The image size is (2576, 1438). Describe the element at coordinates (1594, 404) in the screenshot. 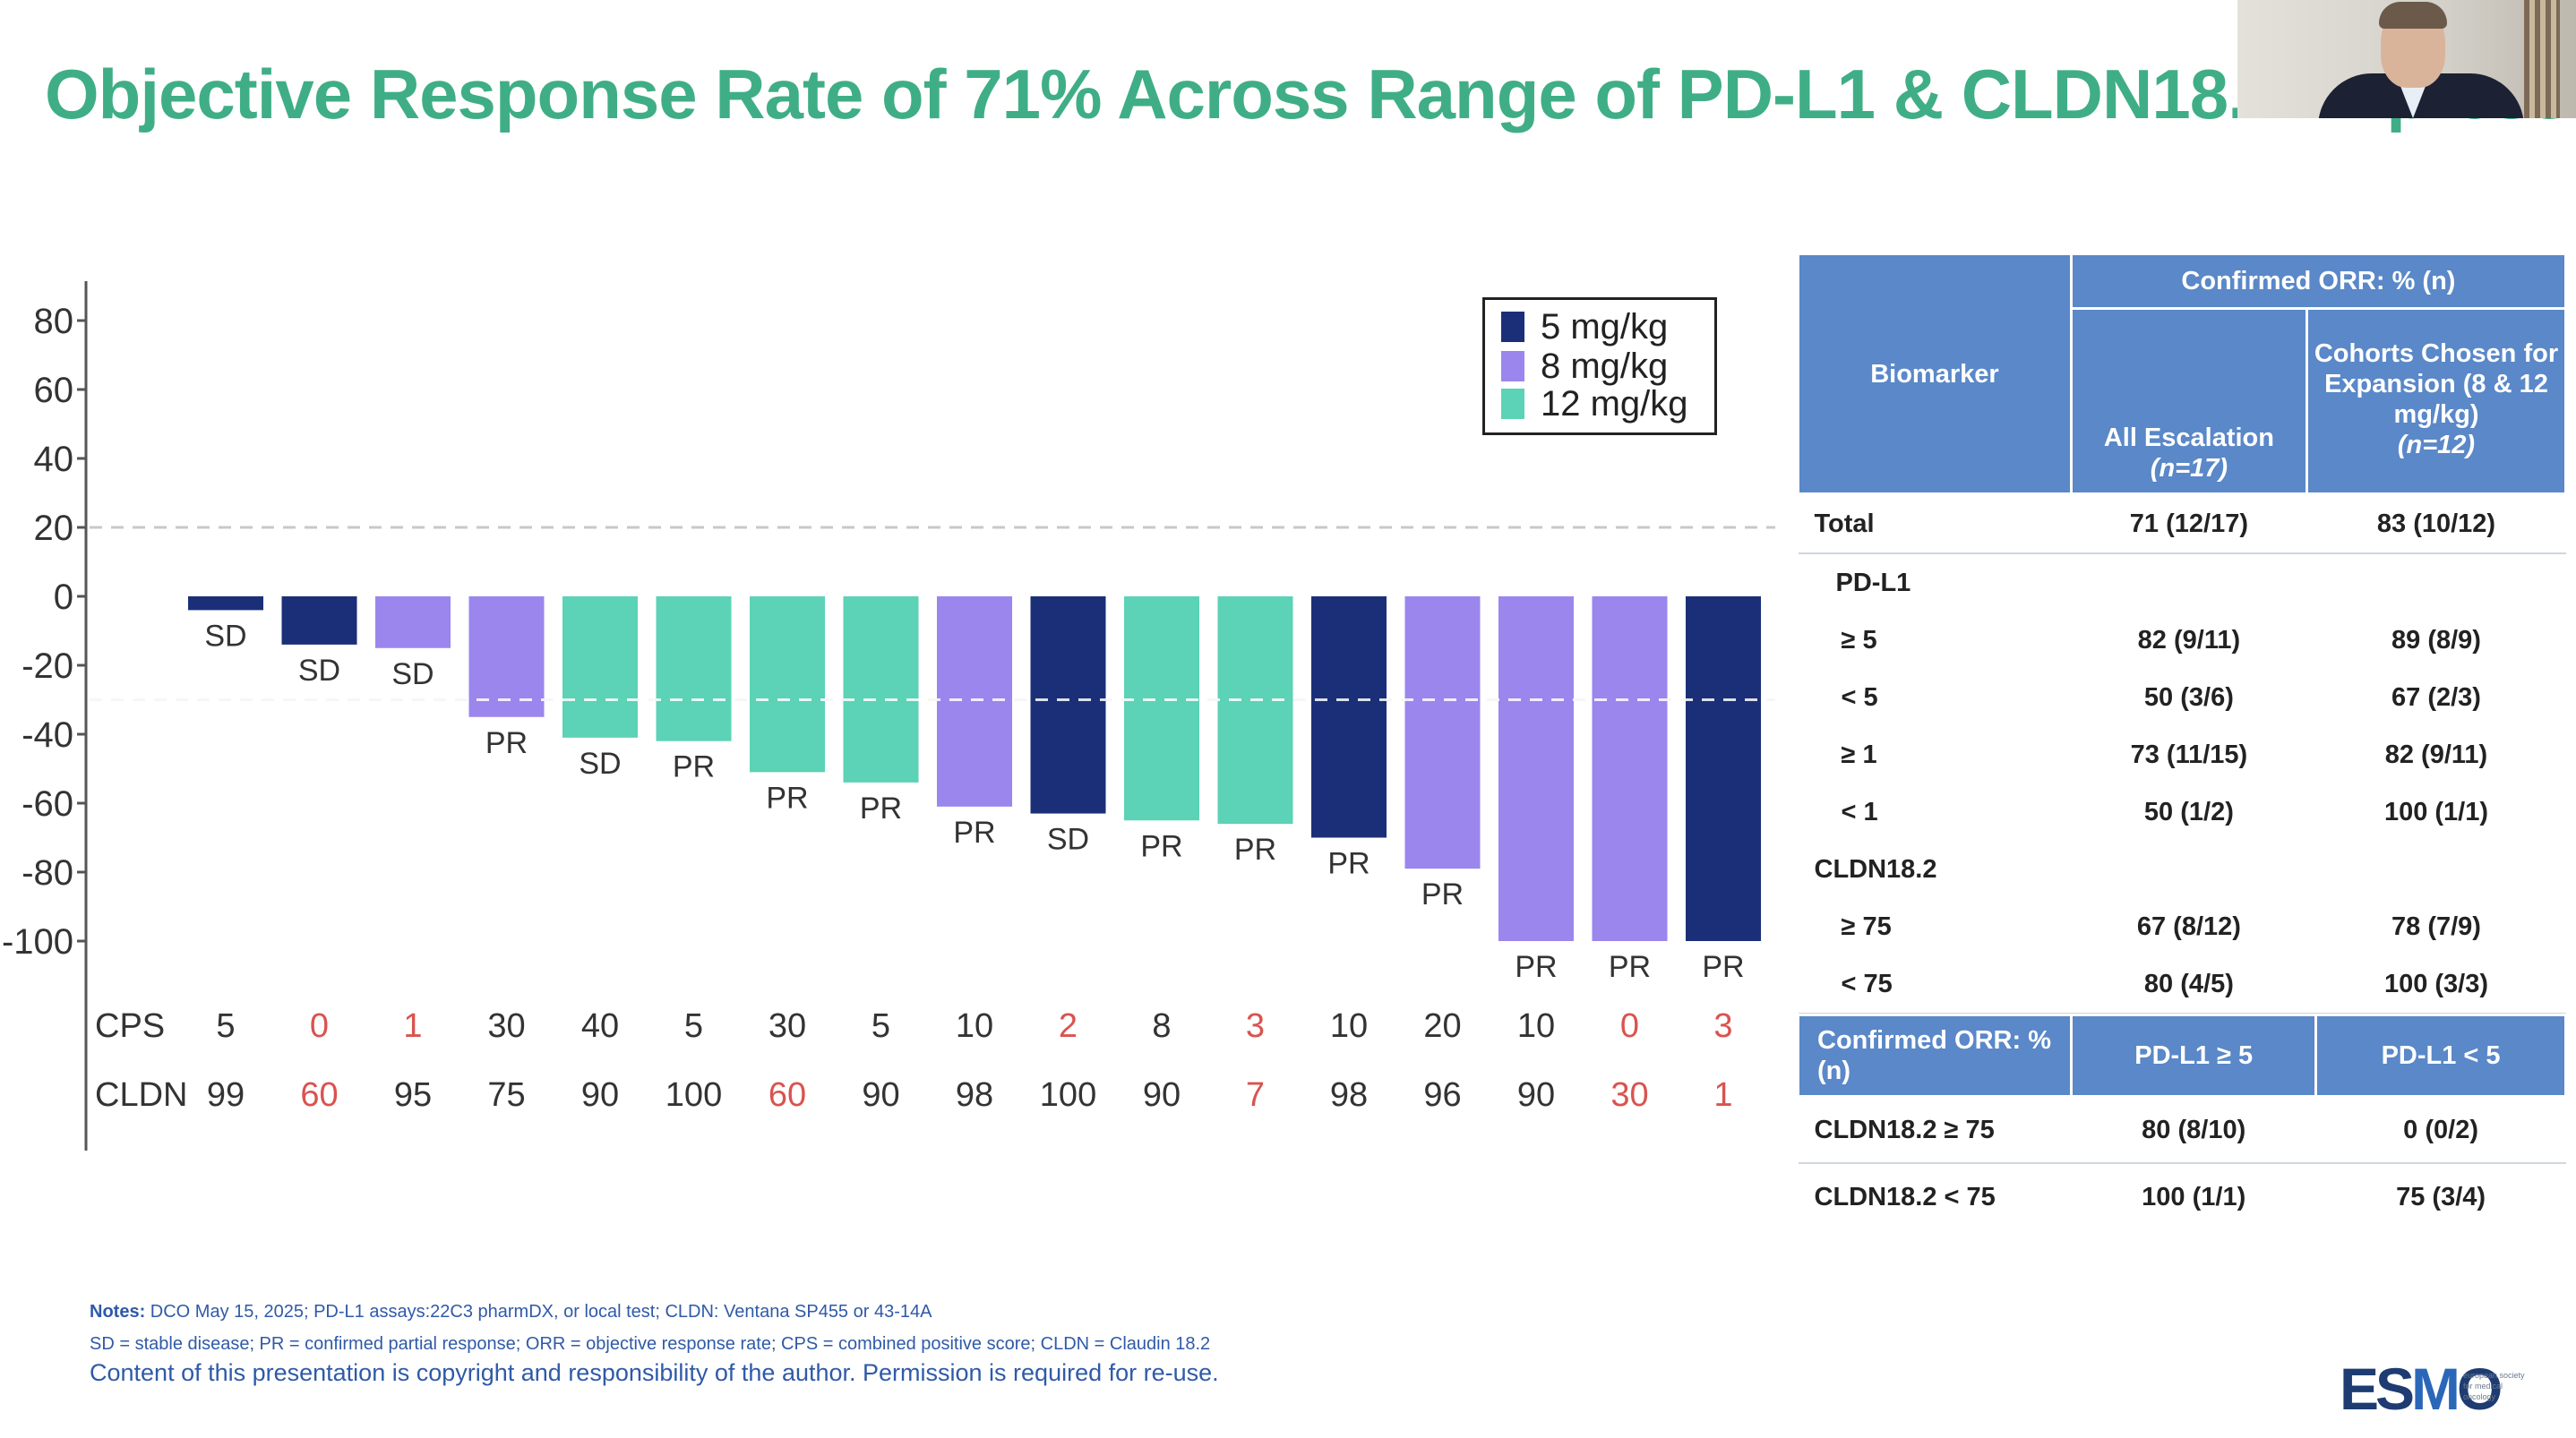

I see `legend-item-12: 12 mg/kg` at that location.